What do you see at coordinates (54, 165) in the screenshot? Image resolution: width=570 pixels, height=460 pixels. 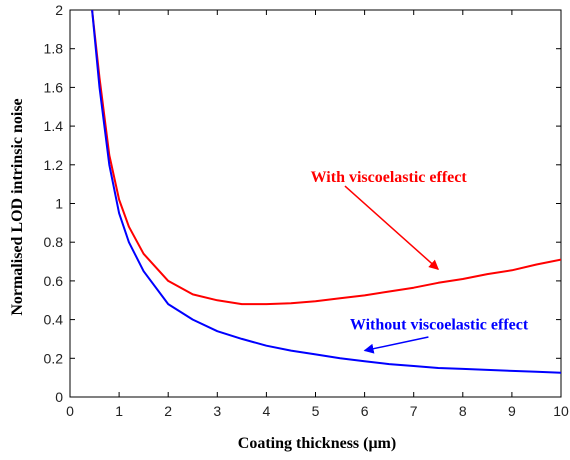 I see `y-tick-label: 1.2` at bounding box center [54, 165].